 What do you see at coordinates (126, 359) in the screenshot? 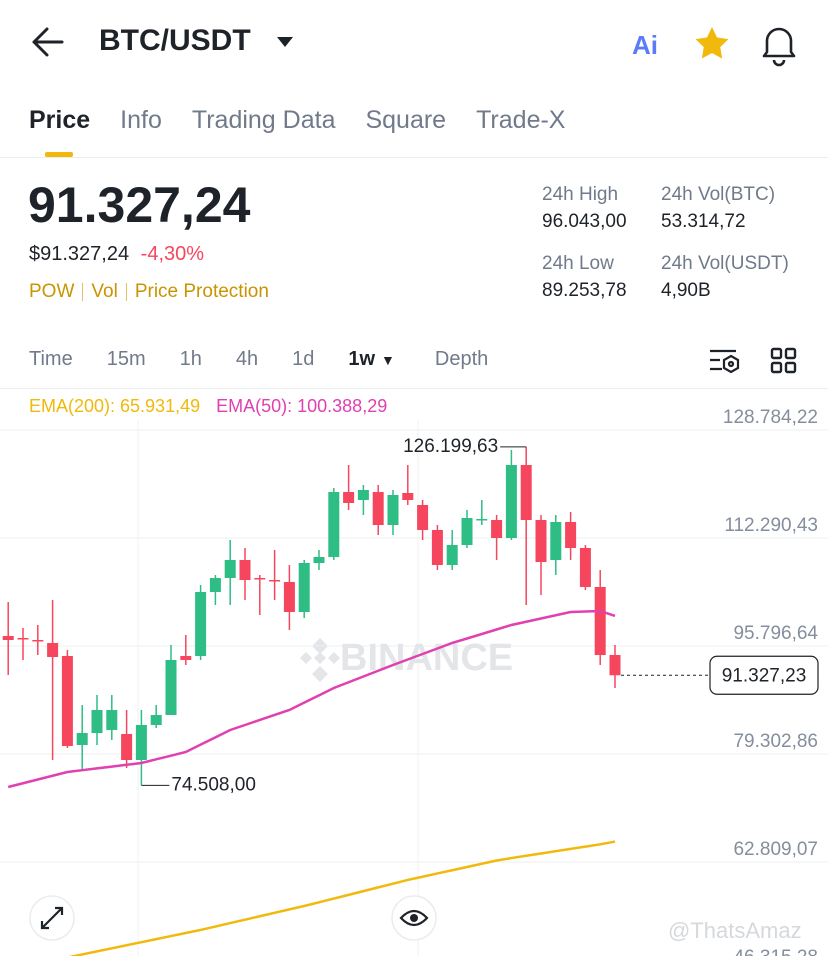
I see `interval: 15m` at bounding box center [126, 359].